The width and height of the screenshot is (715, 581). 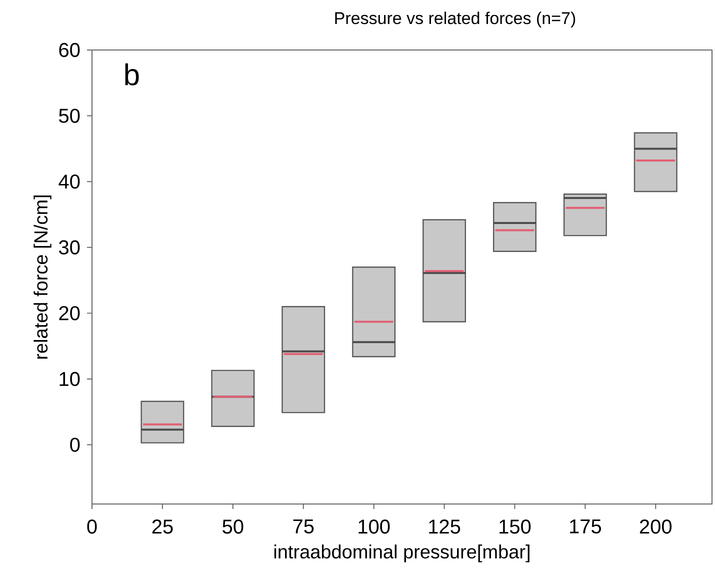 I want to click on annotation: b, so click(x=132, y=74).